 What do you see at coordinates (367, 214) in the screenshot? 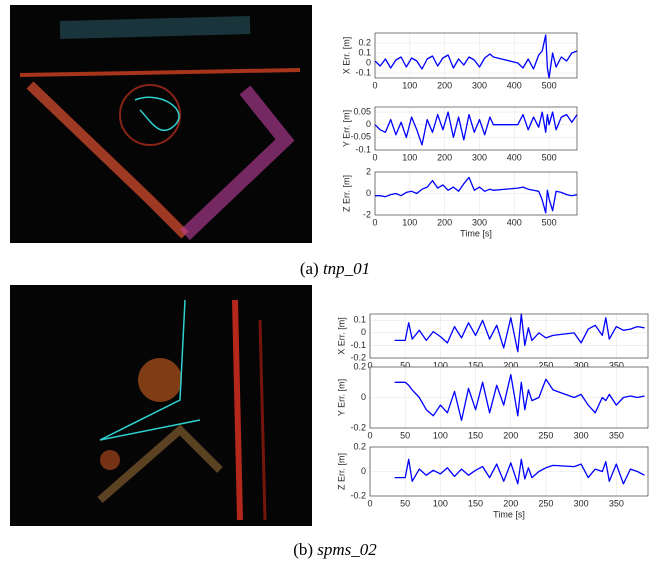
I see `y-tick-label: -2` at bounding box center [367, 214].